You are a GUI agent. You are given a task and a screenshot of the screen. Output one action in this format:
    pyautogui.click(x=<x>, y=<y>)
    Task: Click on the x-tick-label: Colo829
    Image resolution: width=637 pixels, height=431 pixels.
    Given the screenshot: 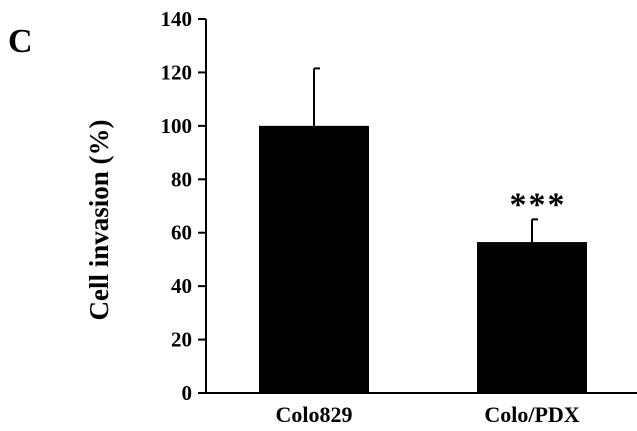 What is the action you would take?
    pyautogui.click(x=314, y=414)
    